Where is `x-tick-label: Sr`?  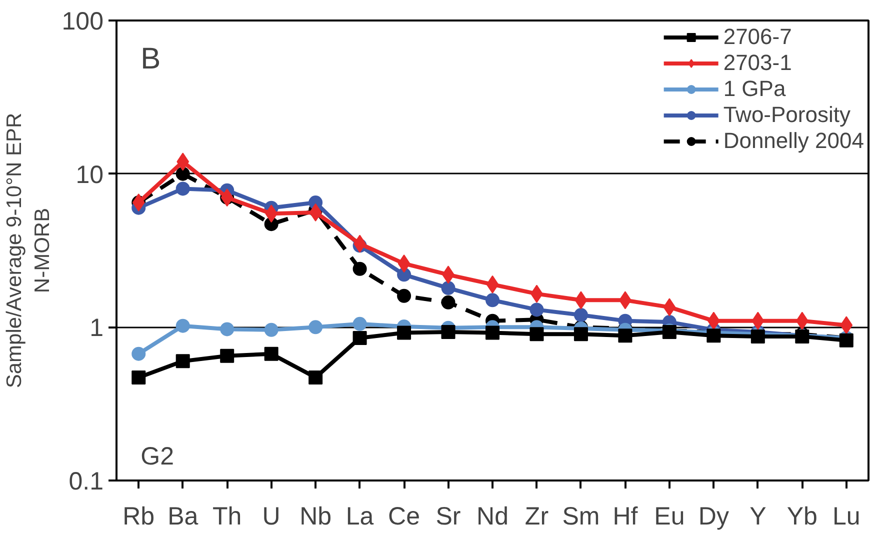 x-tick-label: Sr is located at coordinates (448, 516).